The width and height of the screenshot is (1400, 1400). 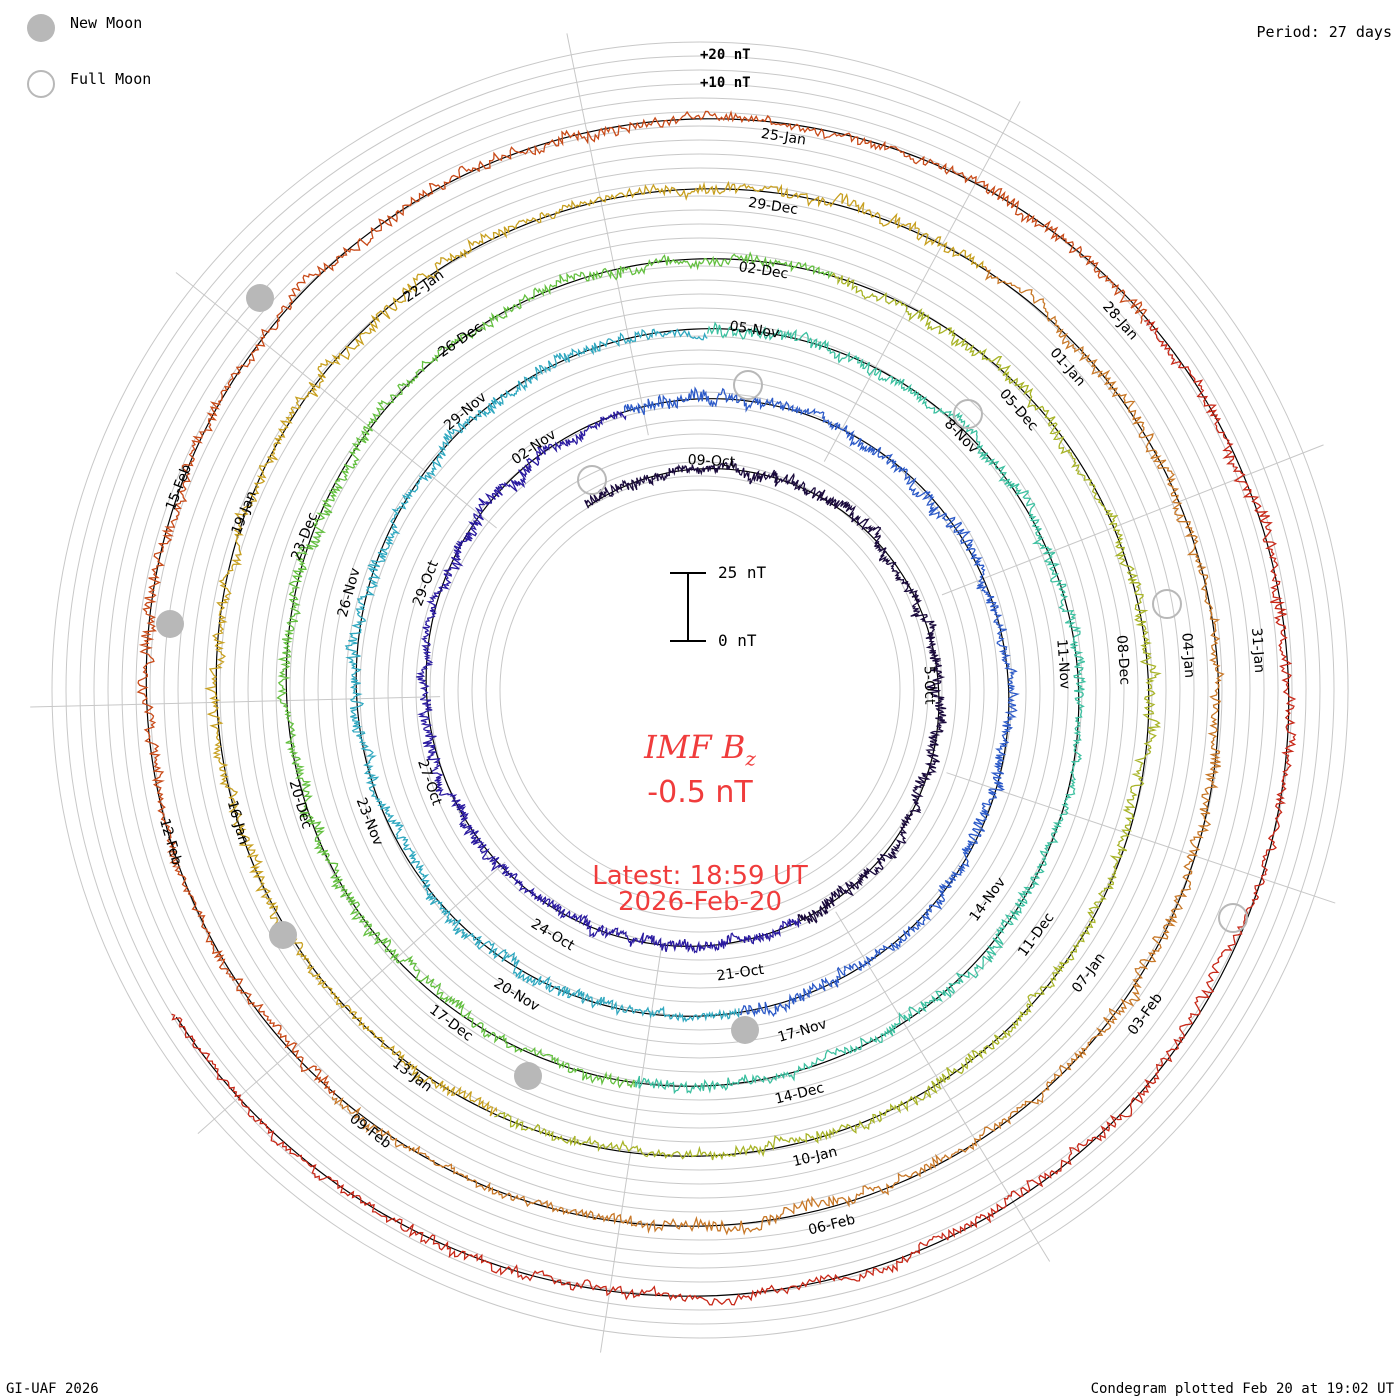 What do you see at coordinates (1324, 32) in the screenshot?
I see `period-label: Period: 27 days` at bounding box center [1324, 32].